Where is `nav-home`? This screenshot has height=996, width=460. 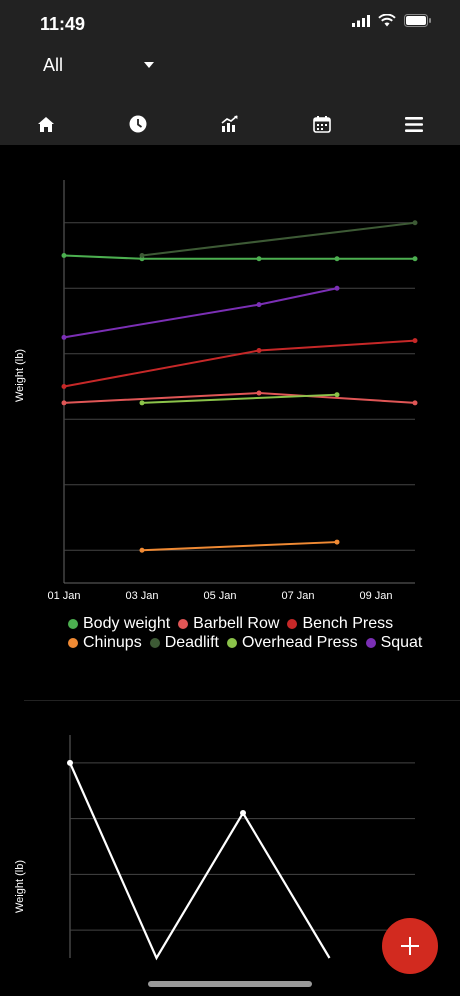 nav-home is located at coordinates (46, 124).